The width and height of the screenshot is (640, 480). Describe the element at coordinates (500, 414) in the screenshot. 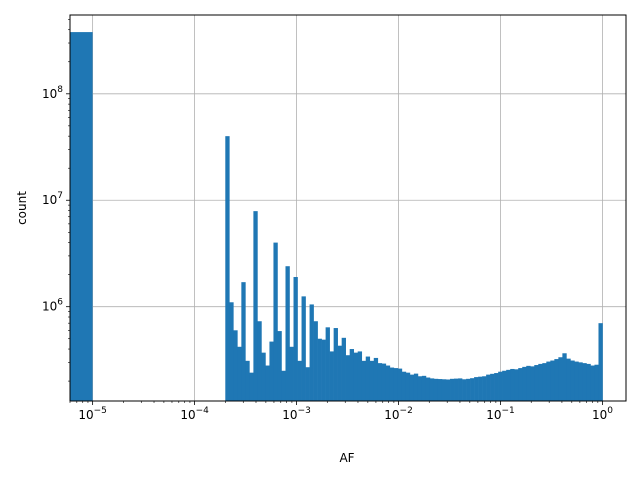

I see `x-tick-label: 10⁻¹` at that location.